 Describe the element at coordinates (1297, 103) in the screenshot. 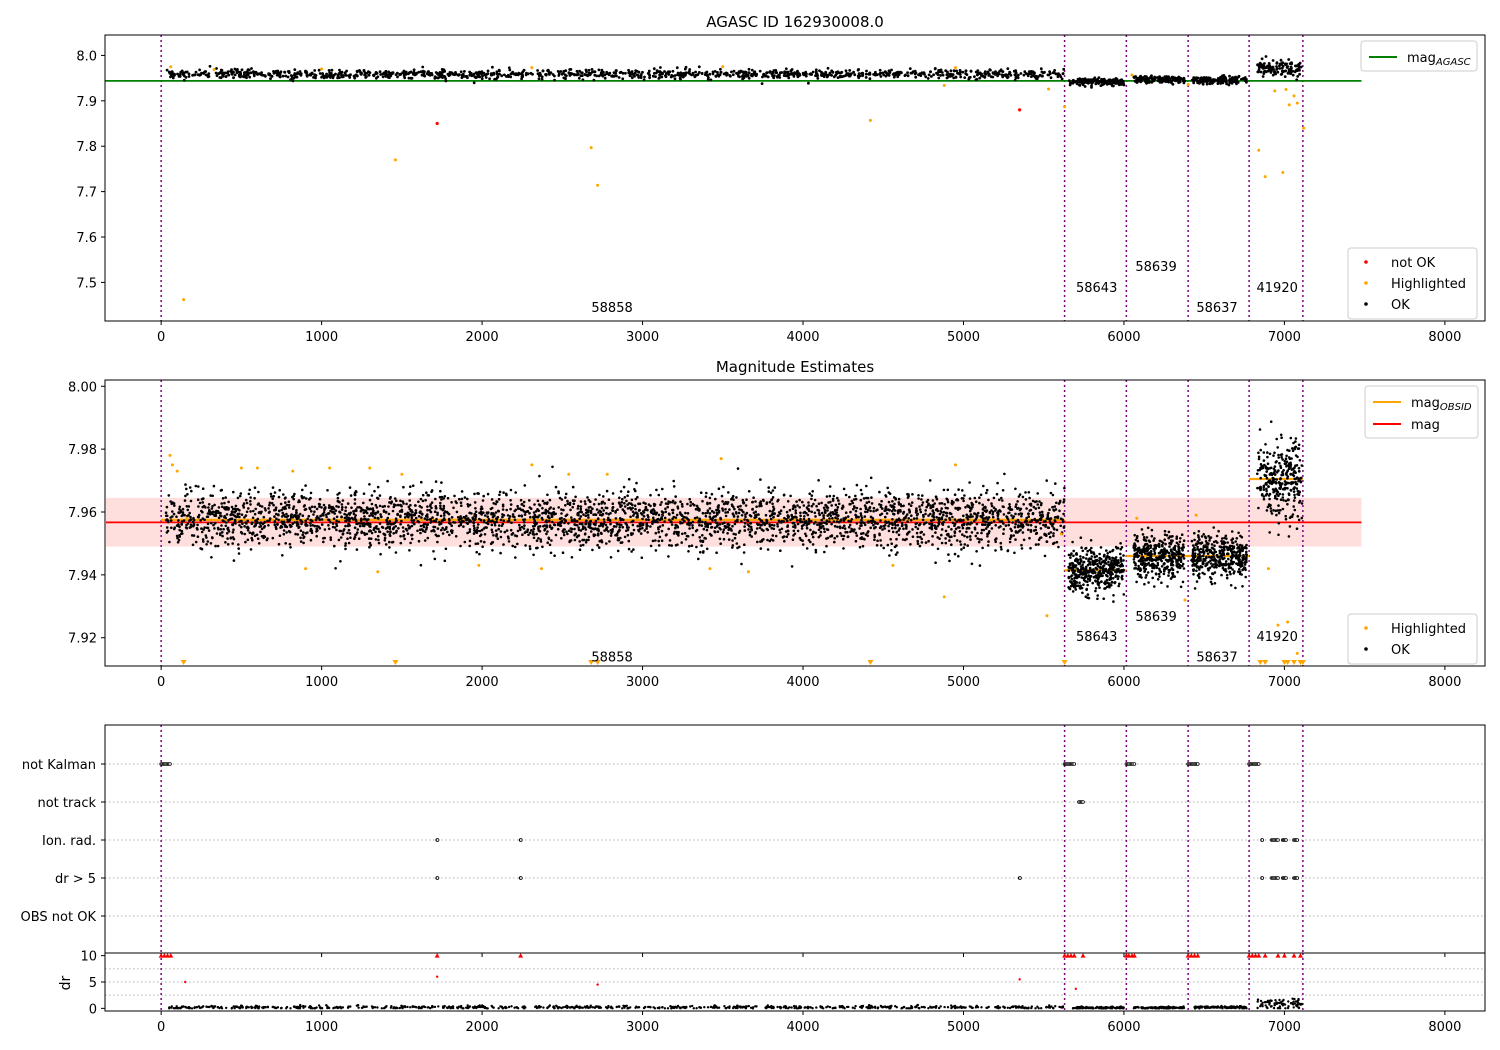

I see `data-point-highlighted` at that location.